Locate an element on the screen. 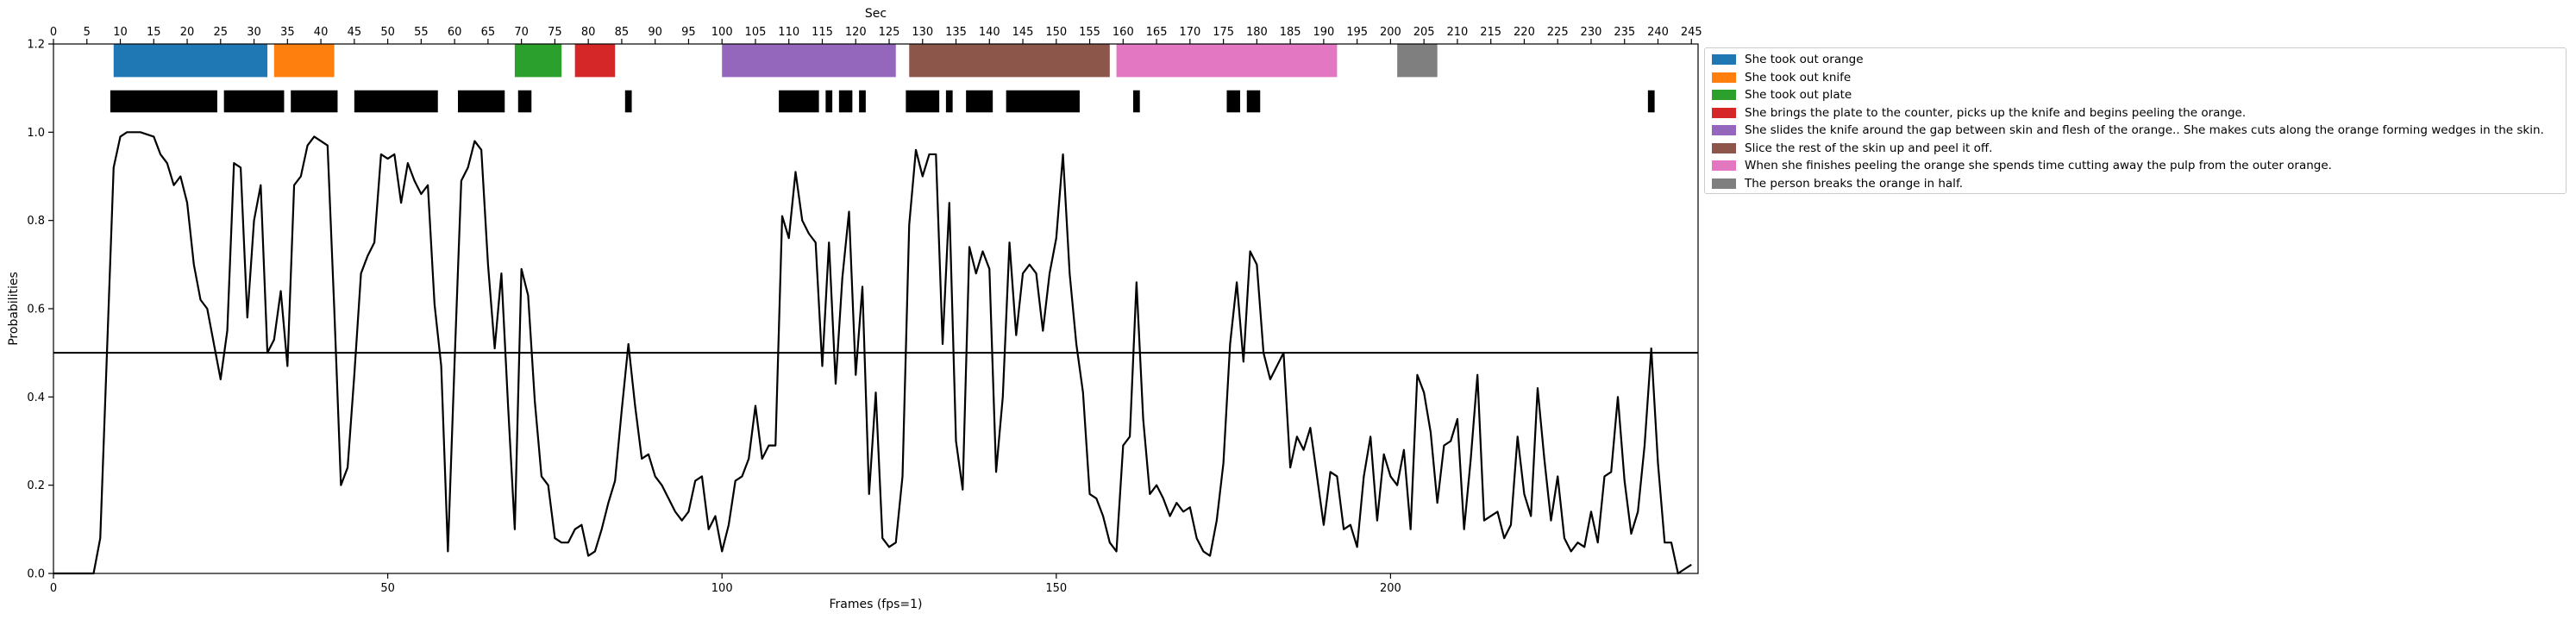 This screenshot has width=2576, height=620. top-tick-label: 65 is located at coordinates (488, 32).